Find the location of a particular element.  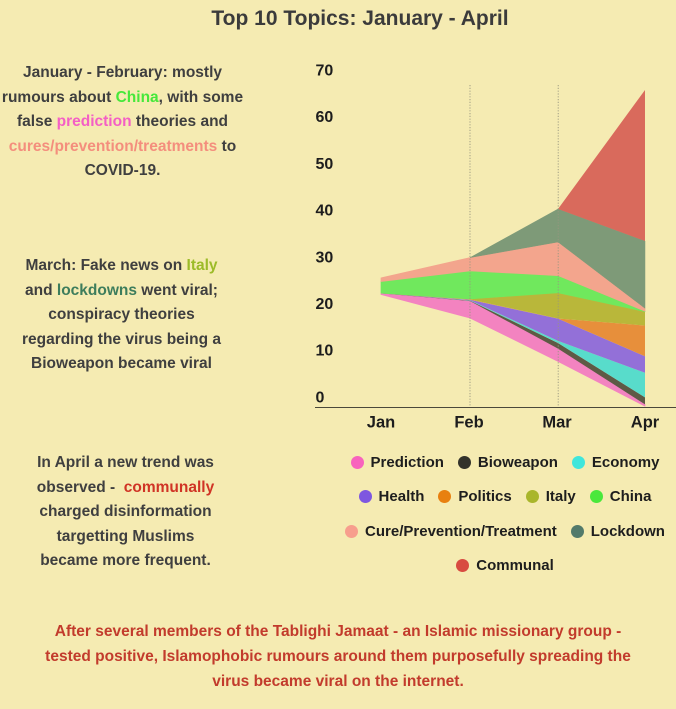

svg-text: Jan is located at coordinates (381, 423).